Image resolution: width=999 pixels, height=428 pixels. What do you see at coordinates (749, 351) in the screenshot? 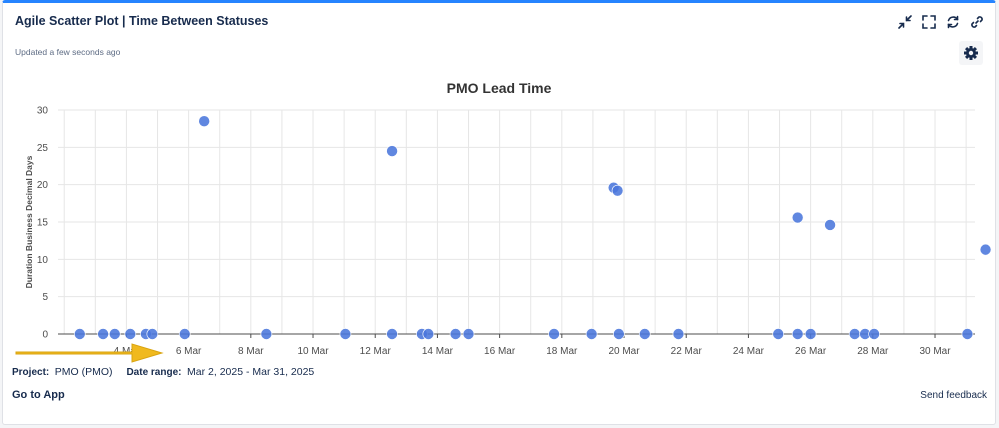
I see `x-tick-label: 24 Mar` at bounding box center [749, 351].